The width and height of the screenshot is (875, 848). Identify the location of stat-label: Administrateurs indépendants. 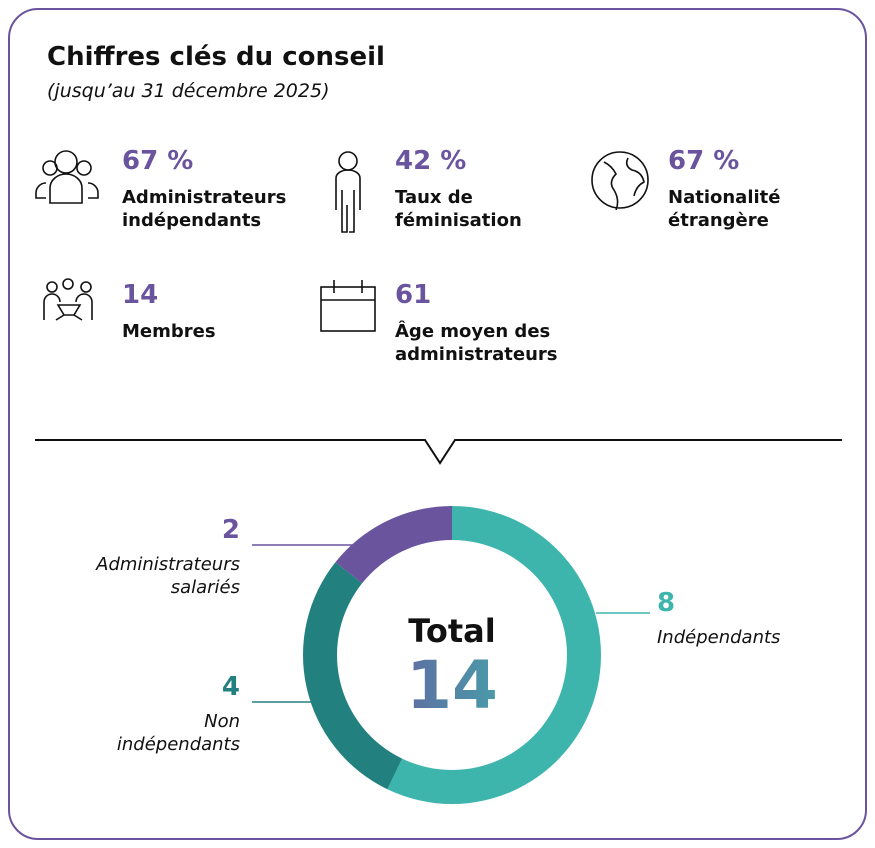
(204, 209).